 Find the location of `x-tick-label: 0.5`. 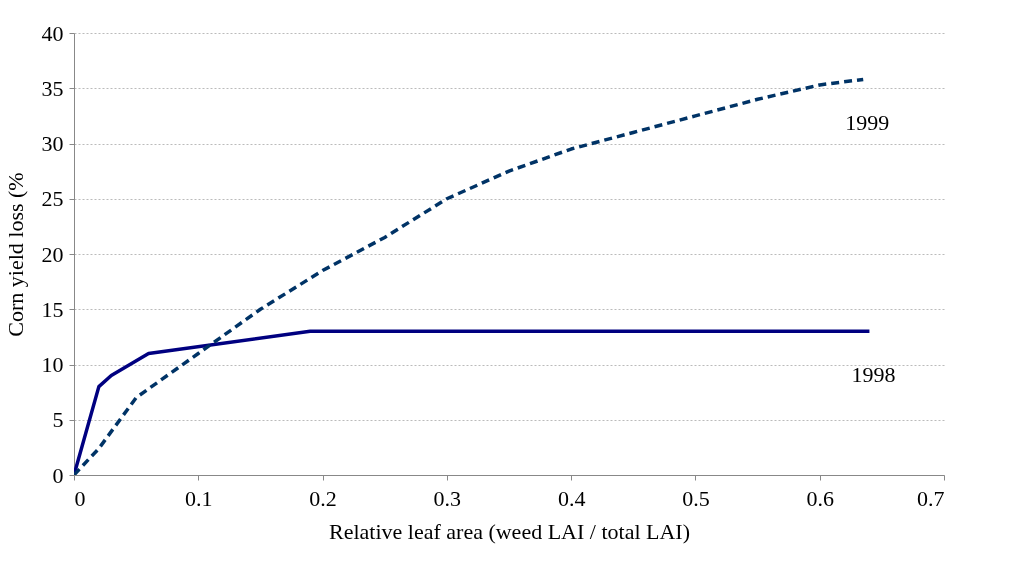

x-tick-label: 0.5 is located at coordinates (696, 498).